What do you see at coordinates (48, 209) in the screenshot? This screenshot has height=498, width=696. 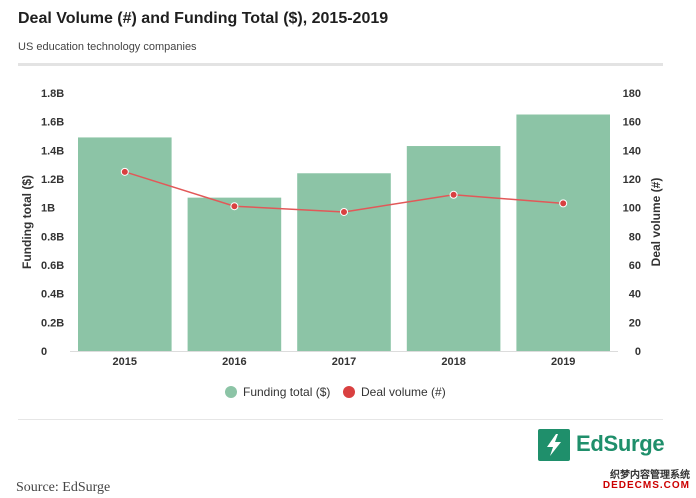 I see `y-left-tick-label: 1B` at bounding box center [48, 209].